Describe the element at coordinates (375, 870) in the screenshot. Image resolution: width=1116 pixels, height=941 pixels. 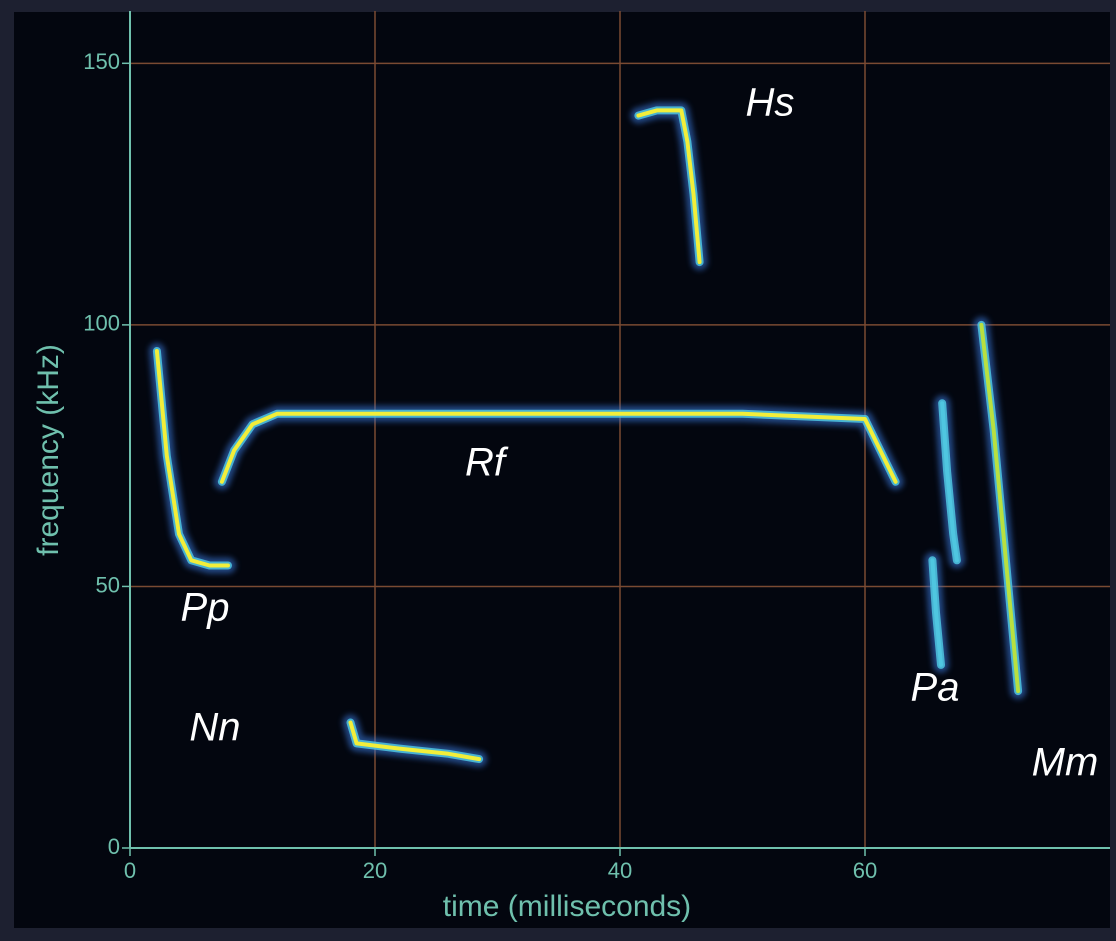
I see `x-tick-label: 20` at that location.